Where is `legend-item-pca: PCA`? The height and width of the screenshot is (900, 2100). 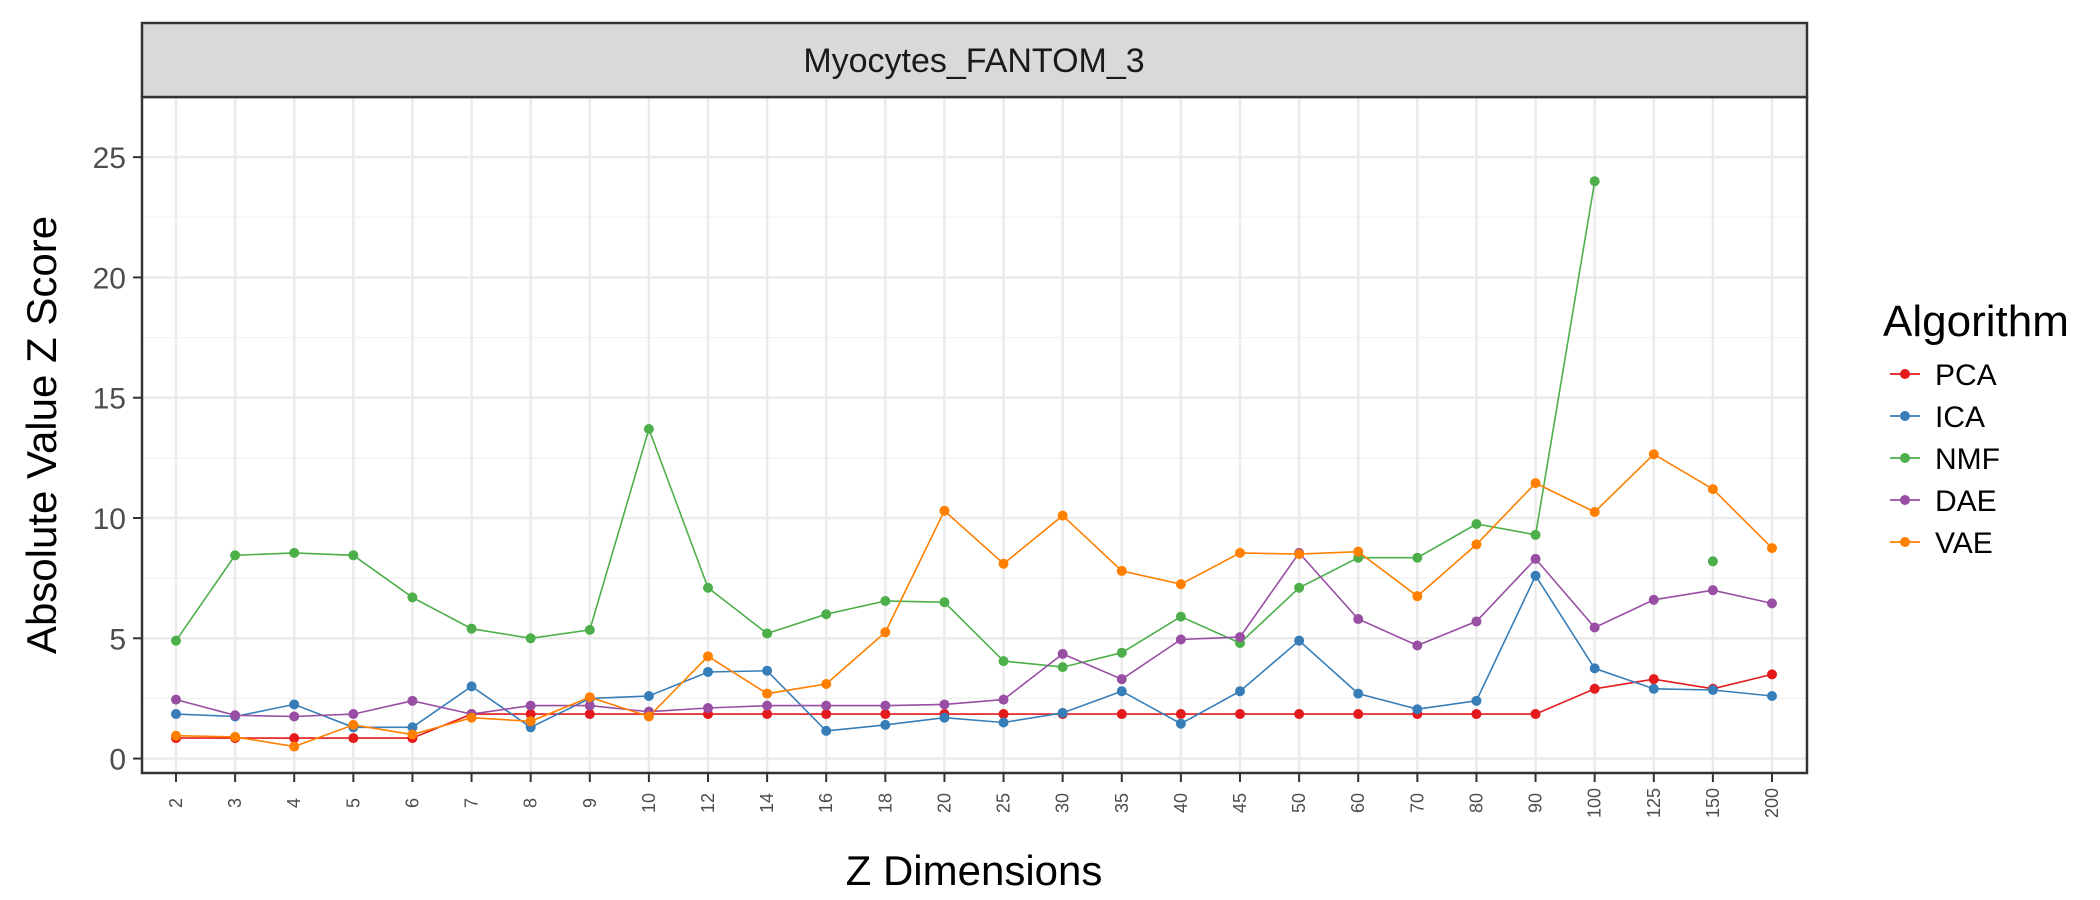 legend-item-pca: PCA is located at coordinates (1943, 375).